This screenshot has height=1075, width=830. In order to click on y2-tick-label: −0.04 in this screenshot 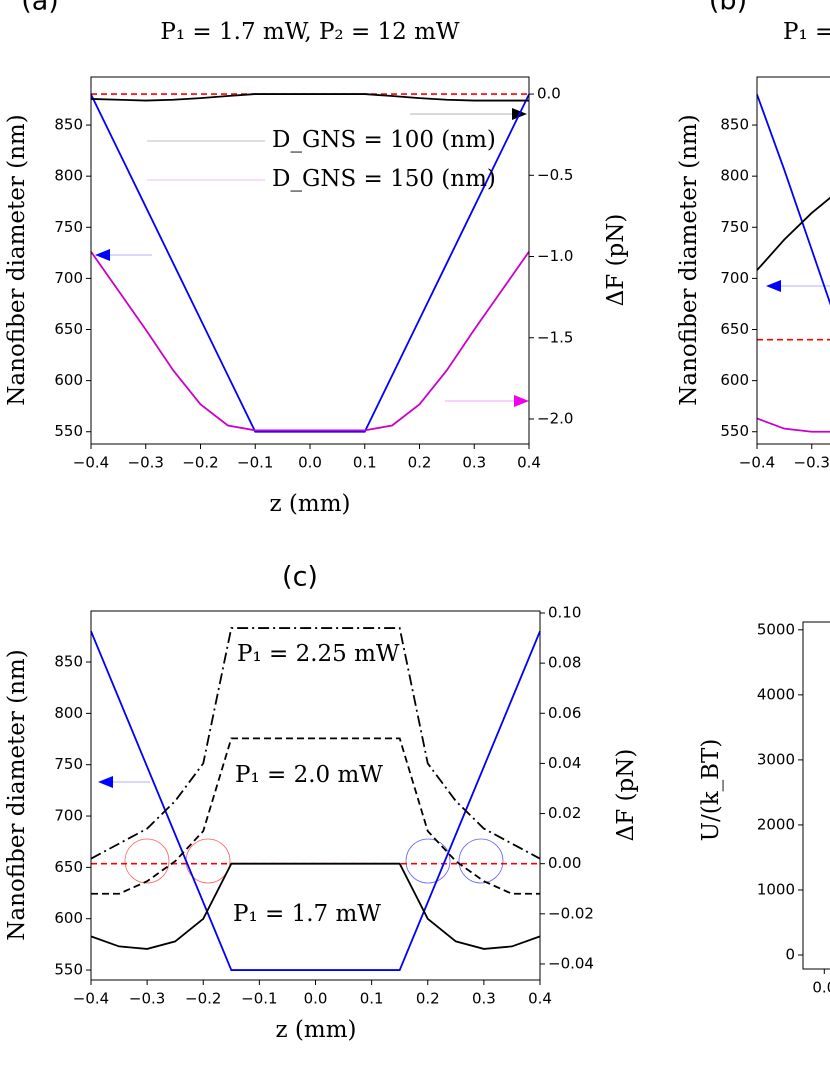, I will do `click(571, 963)`.